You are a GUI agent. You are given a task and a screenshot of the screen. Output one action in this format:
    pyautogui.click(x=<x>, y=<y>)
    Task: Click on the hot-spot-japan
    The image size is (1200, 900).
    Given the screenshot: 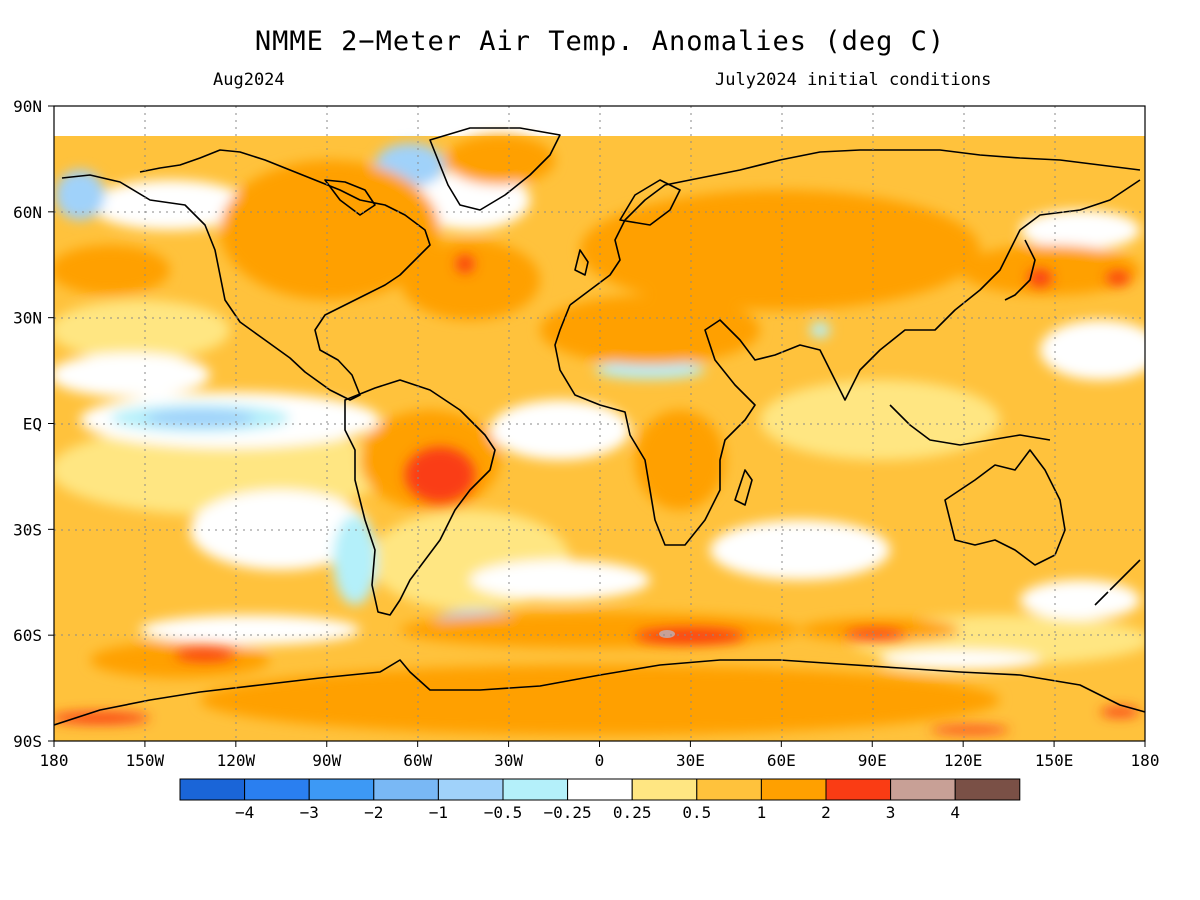 What is the action you would take?
    pyautogui.click(x=1040, y=278)
    